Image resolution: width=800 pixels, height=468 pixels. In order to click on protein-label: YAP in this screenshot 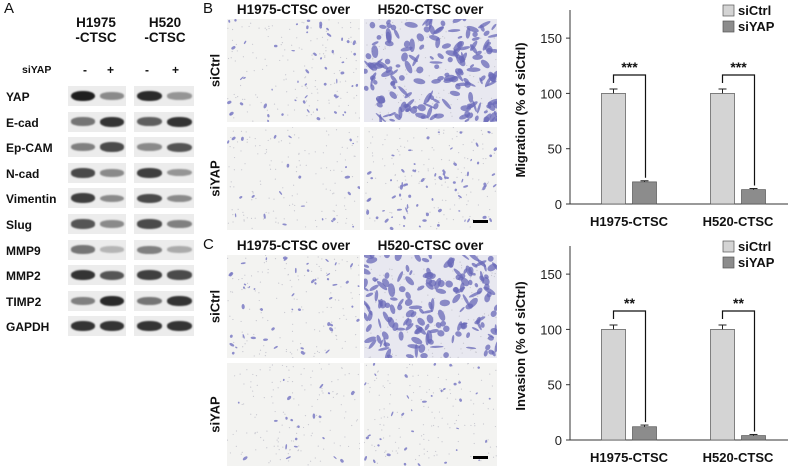, I will do `click(18, 97)`.